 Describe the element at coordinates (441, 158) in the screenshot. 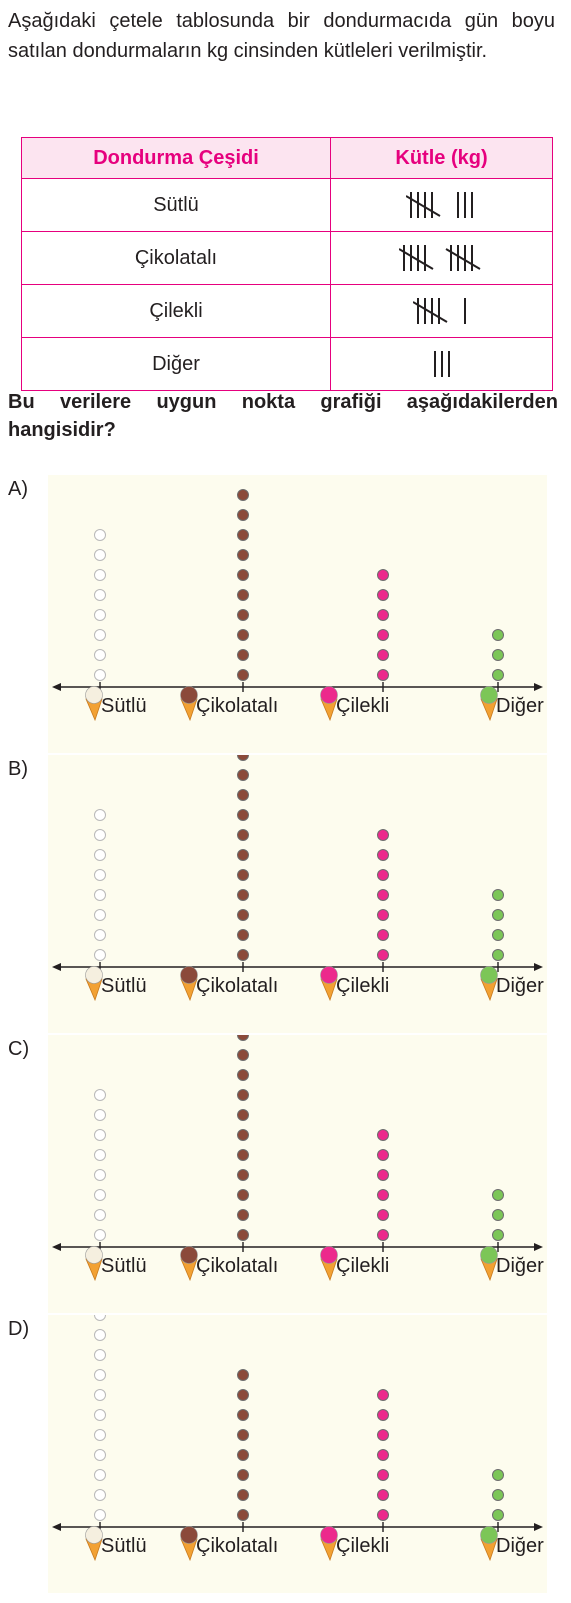

I see `header-mass: Kütle (kg)` at that location.